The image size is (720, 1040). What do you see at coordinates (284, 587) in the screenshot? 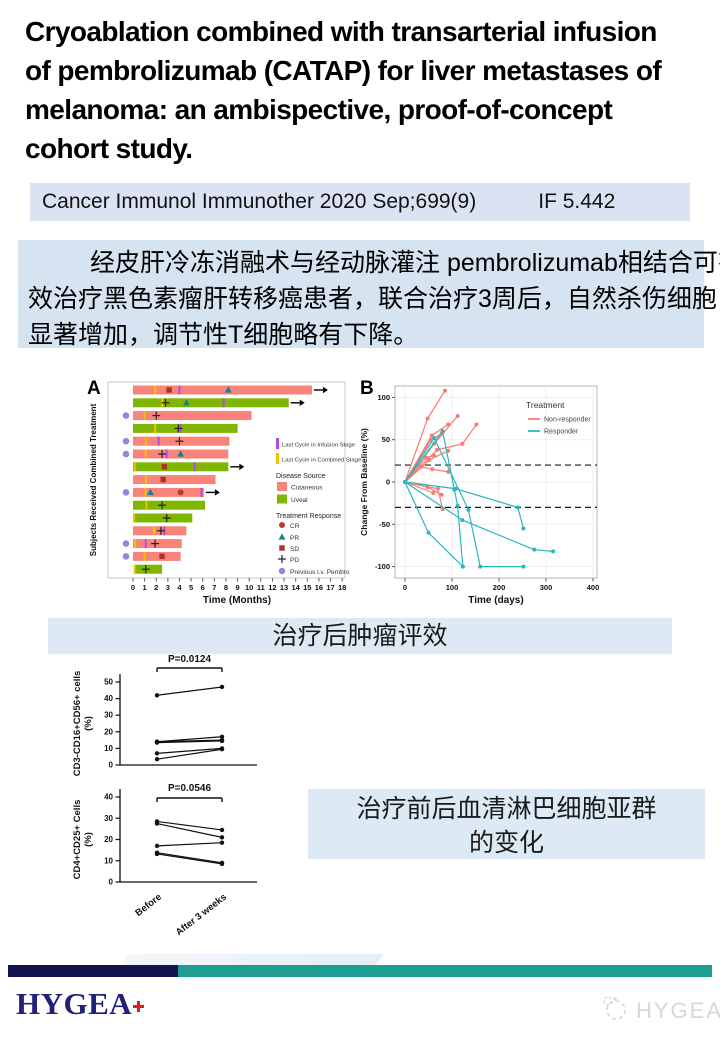
I see `svg-text: 13` at bounding box center [284, 587].